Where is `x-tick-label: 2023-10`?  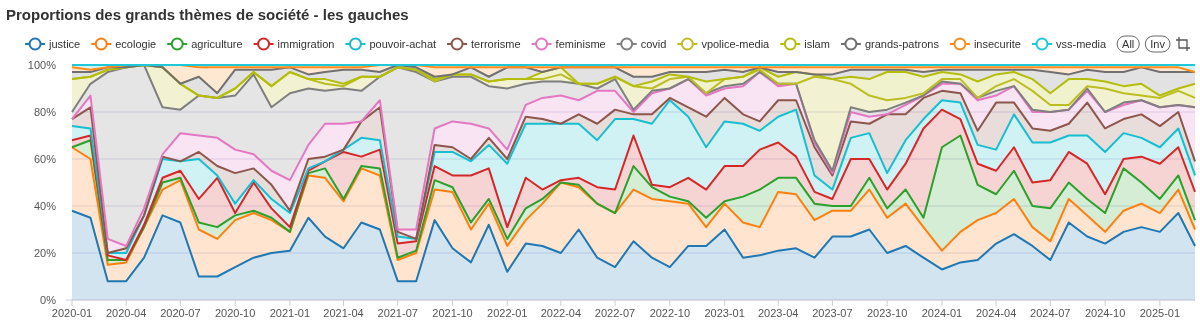 x-tick-label: 2023-10 is located at coordinates (887, 313).